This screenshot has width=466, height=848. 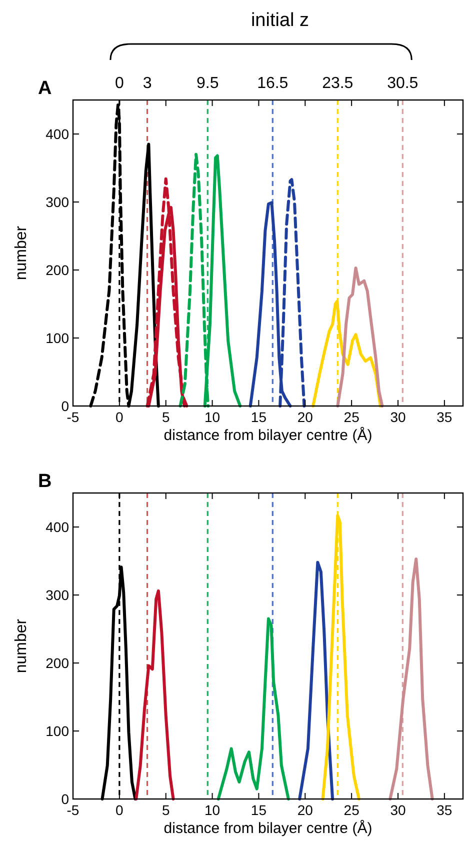 What do you see at coordinates (338, 83) in the screenshot?
I see `x2-tick-label: 23.5` at bounding box center [338, 83].